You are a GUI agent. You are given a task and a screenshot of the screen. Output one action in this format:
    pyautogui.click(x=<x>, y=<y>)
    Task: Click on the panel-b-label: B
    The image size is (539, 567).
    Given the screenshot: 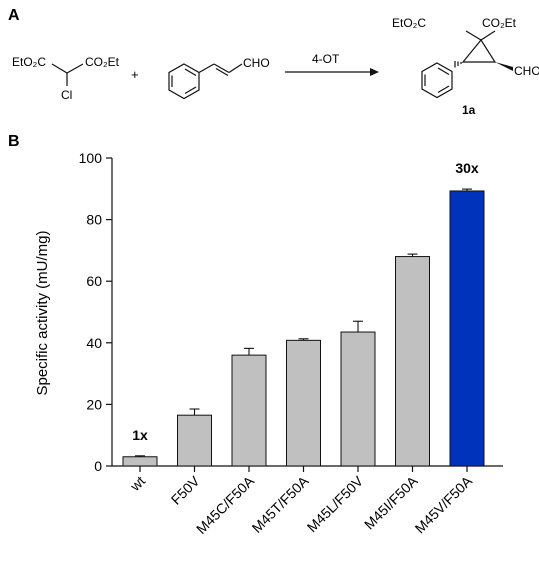 What is the action you would take?
    pyautogui.click(x=14, y=141)
    